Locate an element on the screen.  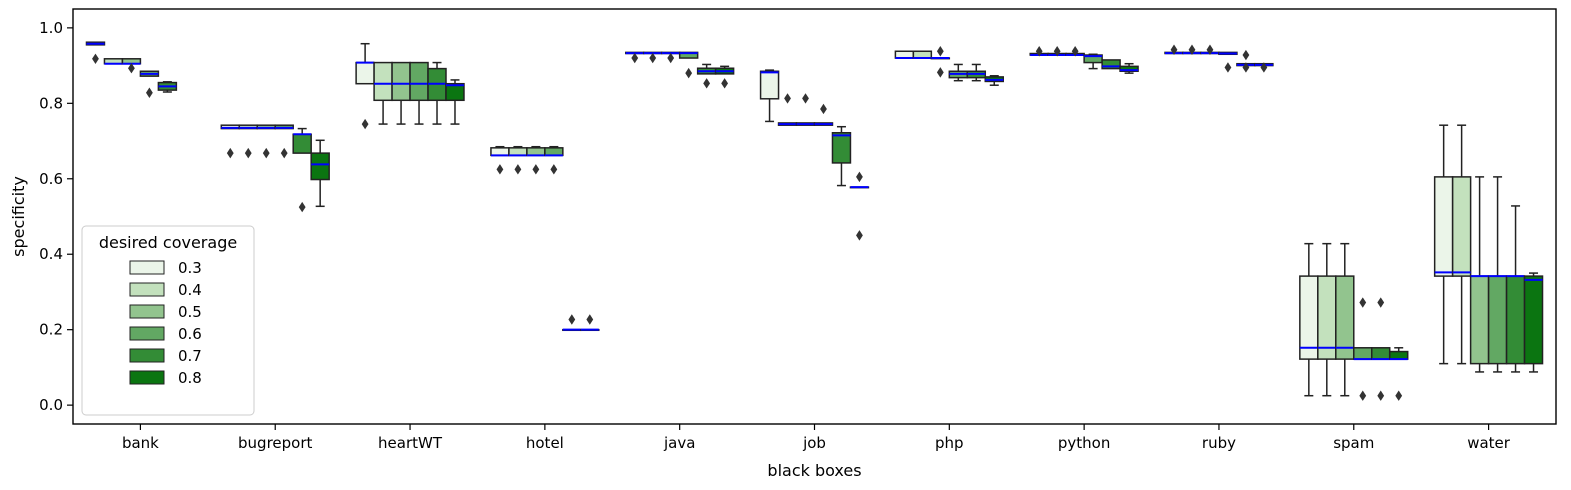
x-tick-label: php is located at coordinates (949, 443).